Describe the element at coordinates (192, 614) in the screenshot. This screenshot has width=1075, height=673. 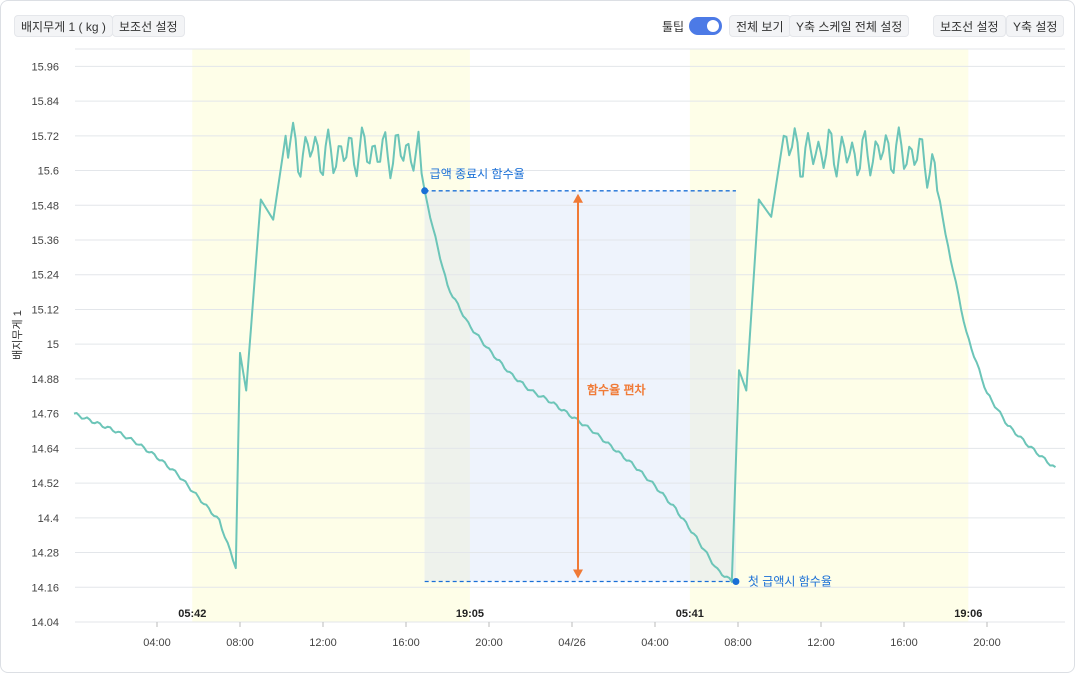
I see `day-marker-label: 05:42` at that location.